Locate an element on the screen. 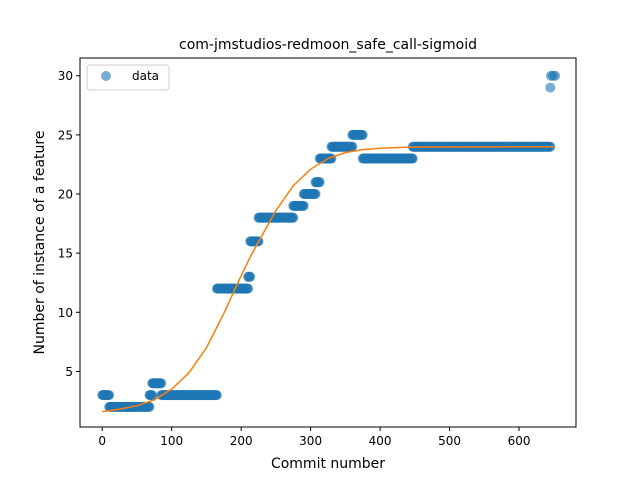 The image size is (640, 480). x-tick-label: 500 is located at coordinates (449, 441).